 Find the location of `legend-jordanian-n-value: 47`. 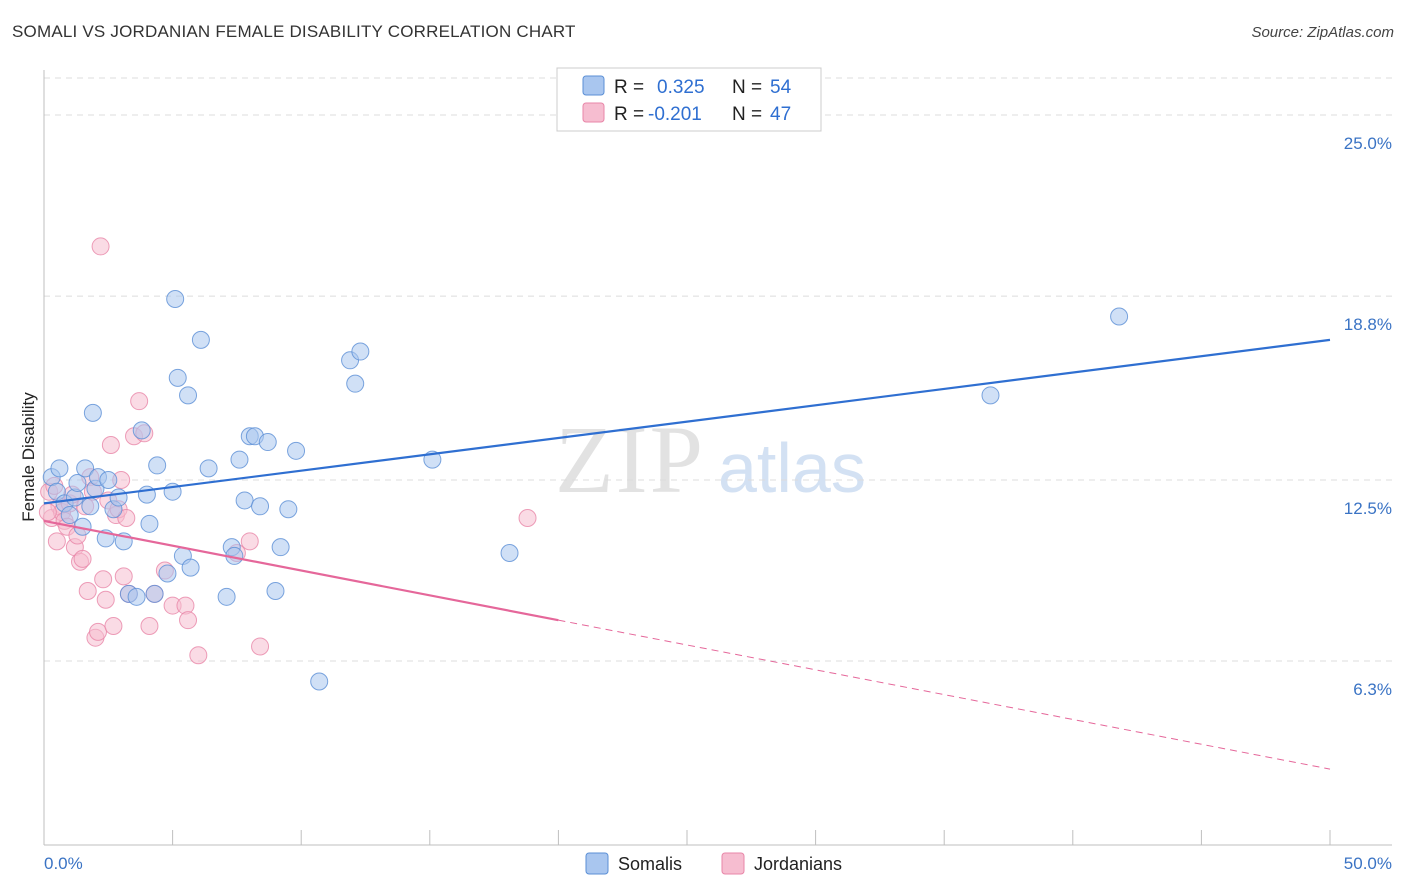

legend-jordanian-n-value: 47 is located at coordinates (780, 114).